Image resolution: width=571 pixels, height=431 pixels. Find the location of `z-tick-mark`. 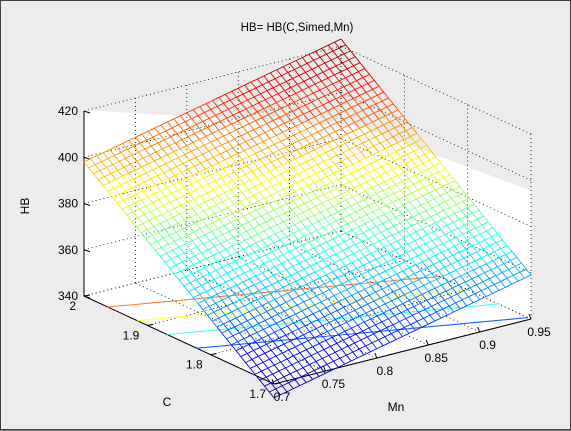

z-tick-mark is located at coordinates (87, 112).